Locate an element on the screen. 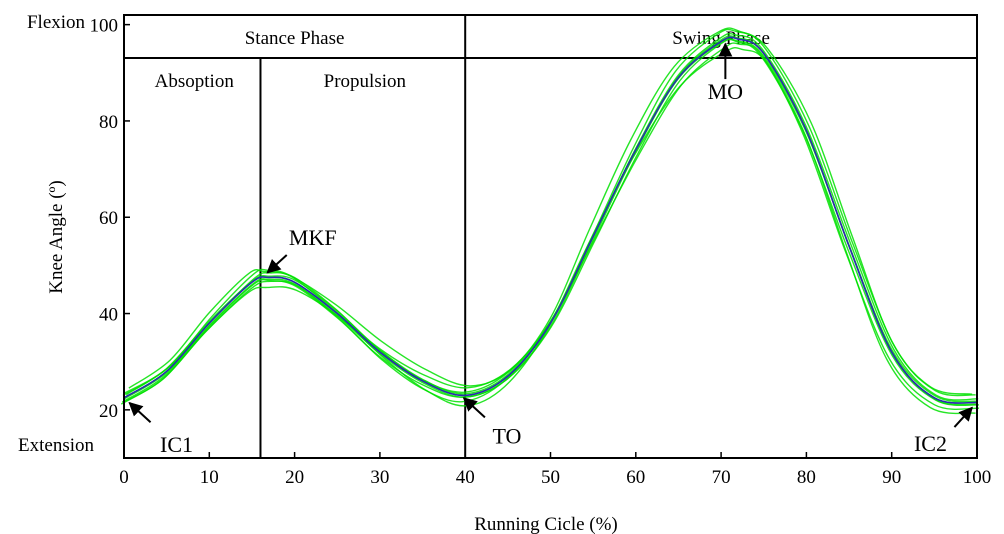  annotation-label-ic2: IC2 is located at coordinates (930, 443).